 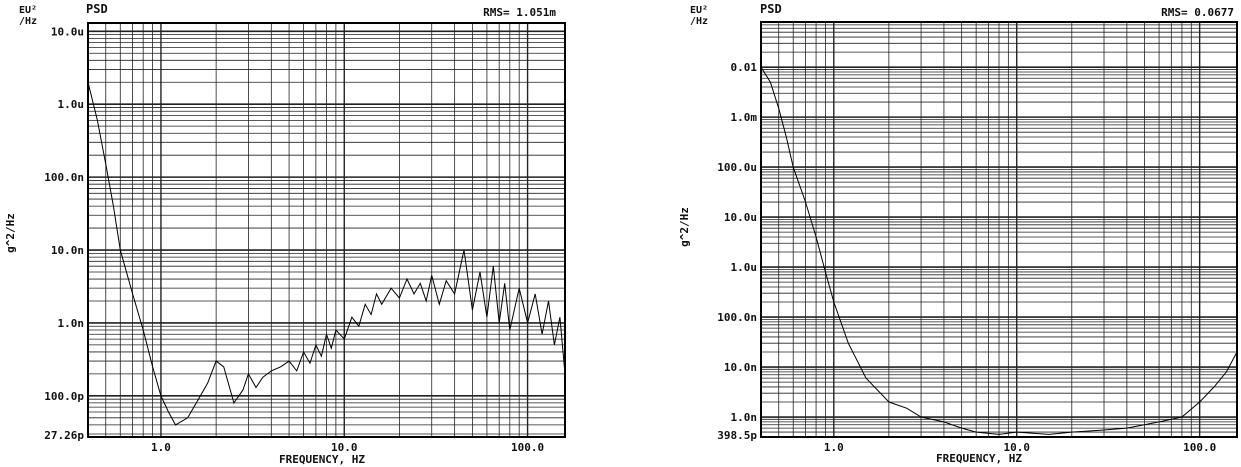 What do you see at coordinates (737, 435) in the screenshot?
I see `y-tick-label: 398.5p` at bounding box center [737, 435].